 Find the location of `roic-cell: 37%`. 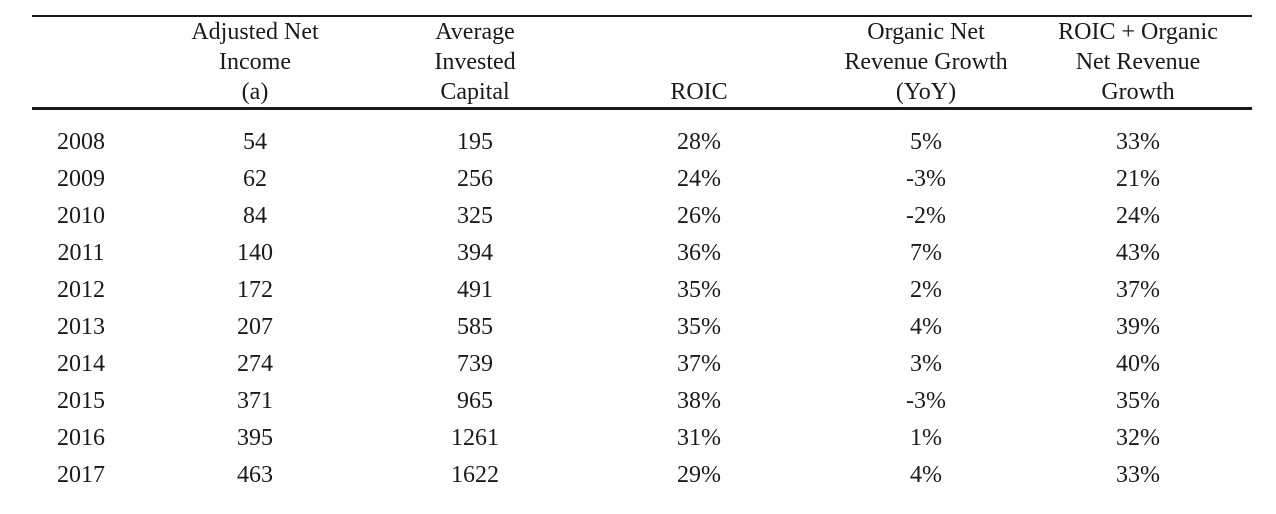

roic-cell: 37% is located at coordinates (699, 364).